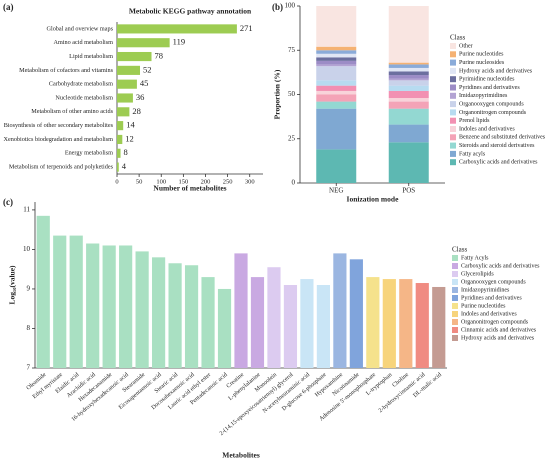 This screenshot has width=550, height=463. Describe the element at coordinates (89, 153) in the screenshot. I see `y-tick-label: Energy metabolism` at that location.